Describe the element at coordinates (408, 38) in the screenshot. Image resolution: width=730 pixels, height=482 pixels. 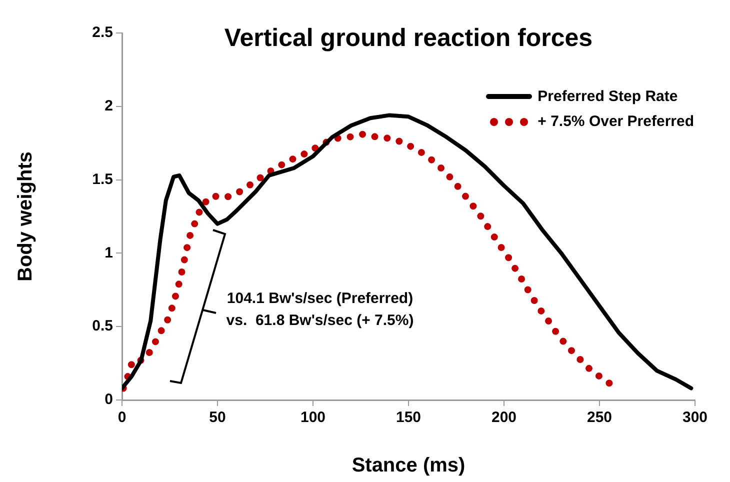
I see `chart-title: Vertical ground reaction forces` at that location.